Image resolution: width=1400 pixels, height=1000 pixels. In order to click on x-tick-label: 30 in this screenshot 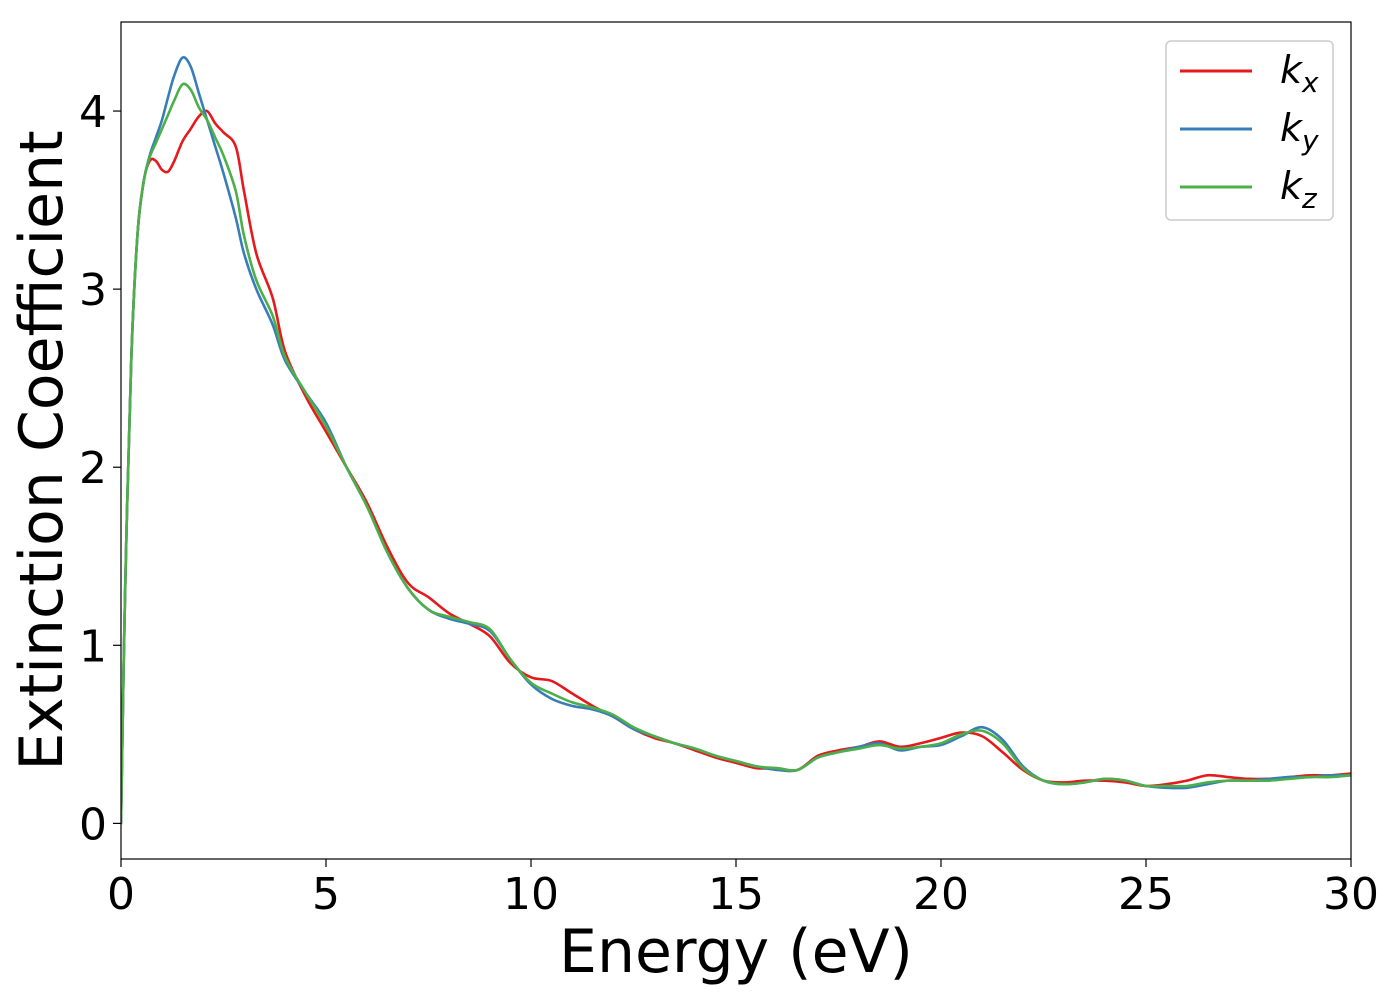, I will do `click(1351, 894)`.